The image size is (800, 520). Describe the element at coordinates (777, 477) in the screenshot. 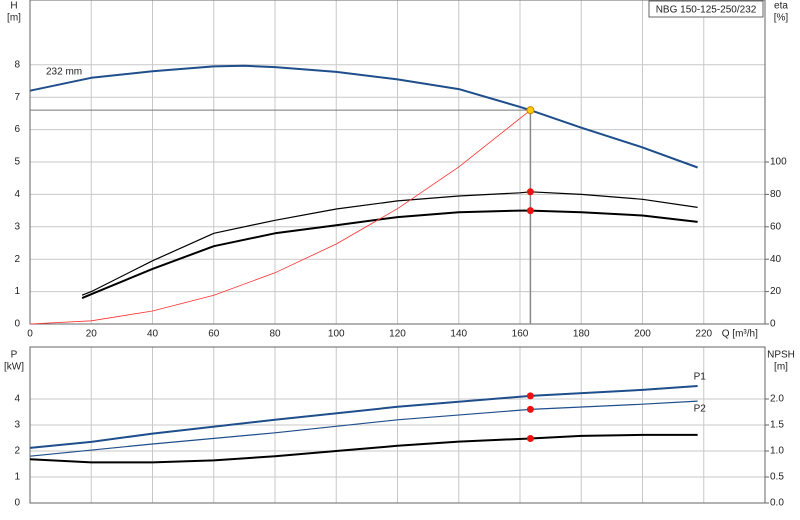

I see `y2-tick-label: 0.5` at that location.